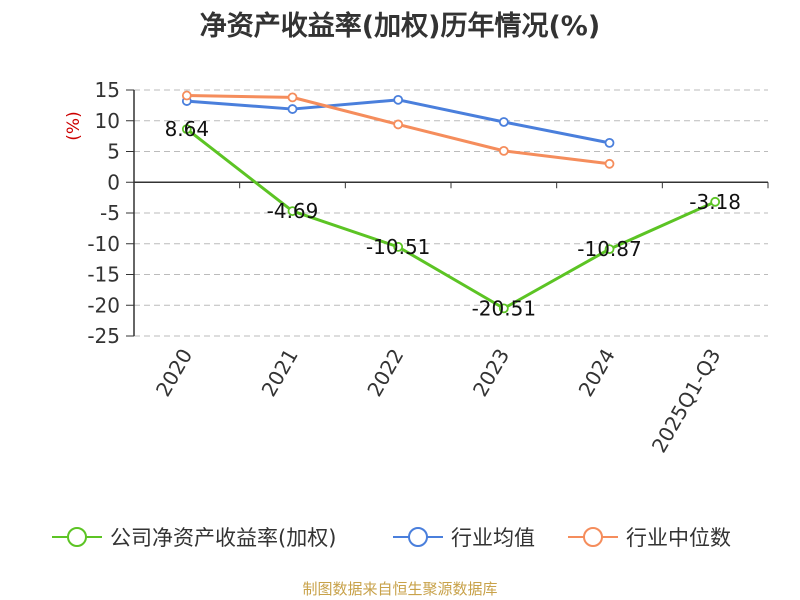 The width and height of the screenshot is (800, 600). I want to click on x-tick-label: 2020, so click(174, 373).